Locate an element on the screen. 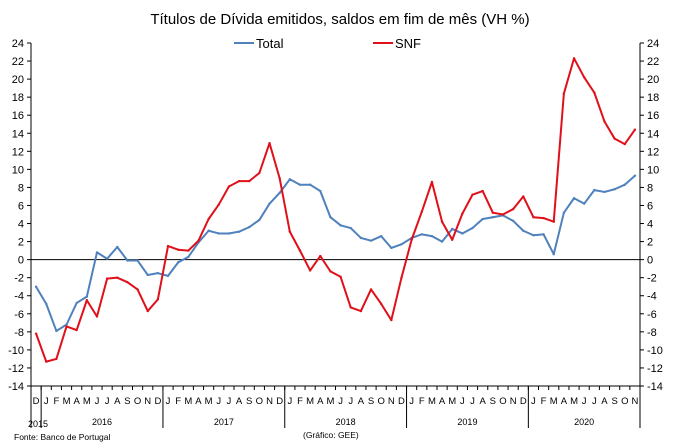  y-tick-label-left: 12 is located at coordinates (18, 152).